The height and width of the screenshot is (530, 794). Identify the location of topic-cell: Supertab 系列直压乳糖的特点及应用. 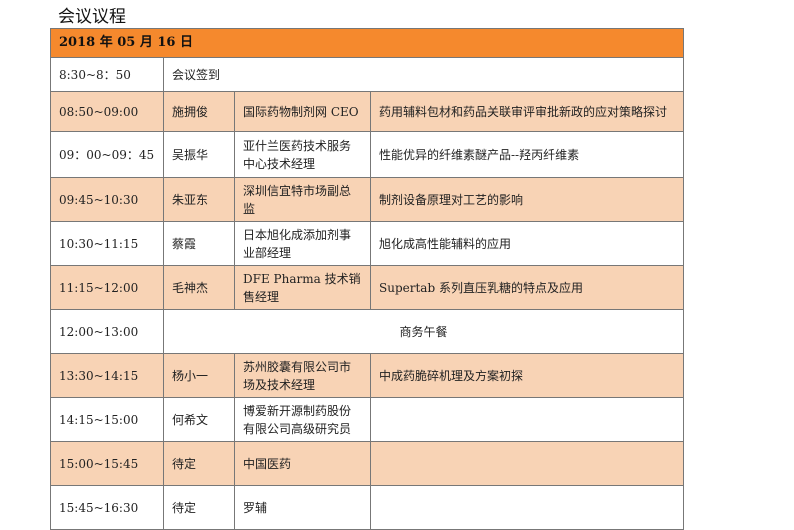
(527, 287).